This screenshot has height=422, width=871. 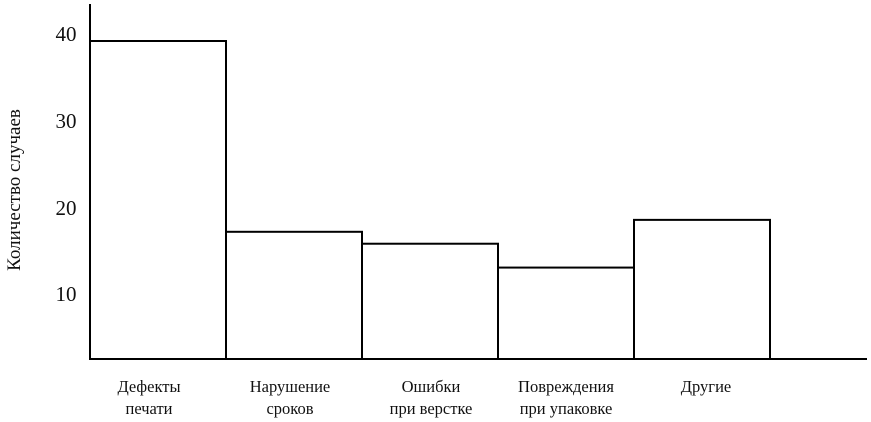 I want to click on x-category-label-0: Дефекты печати, so click(x=148, y=397).